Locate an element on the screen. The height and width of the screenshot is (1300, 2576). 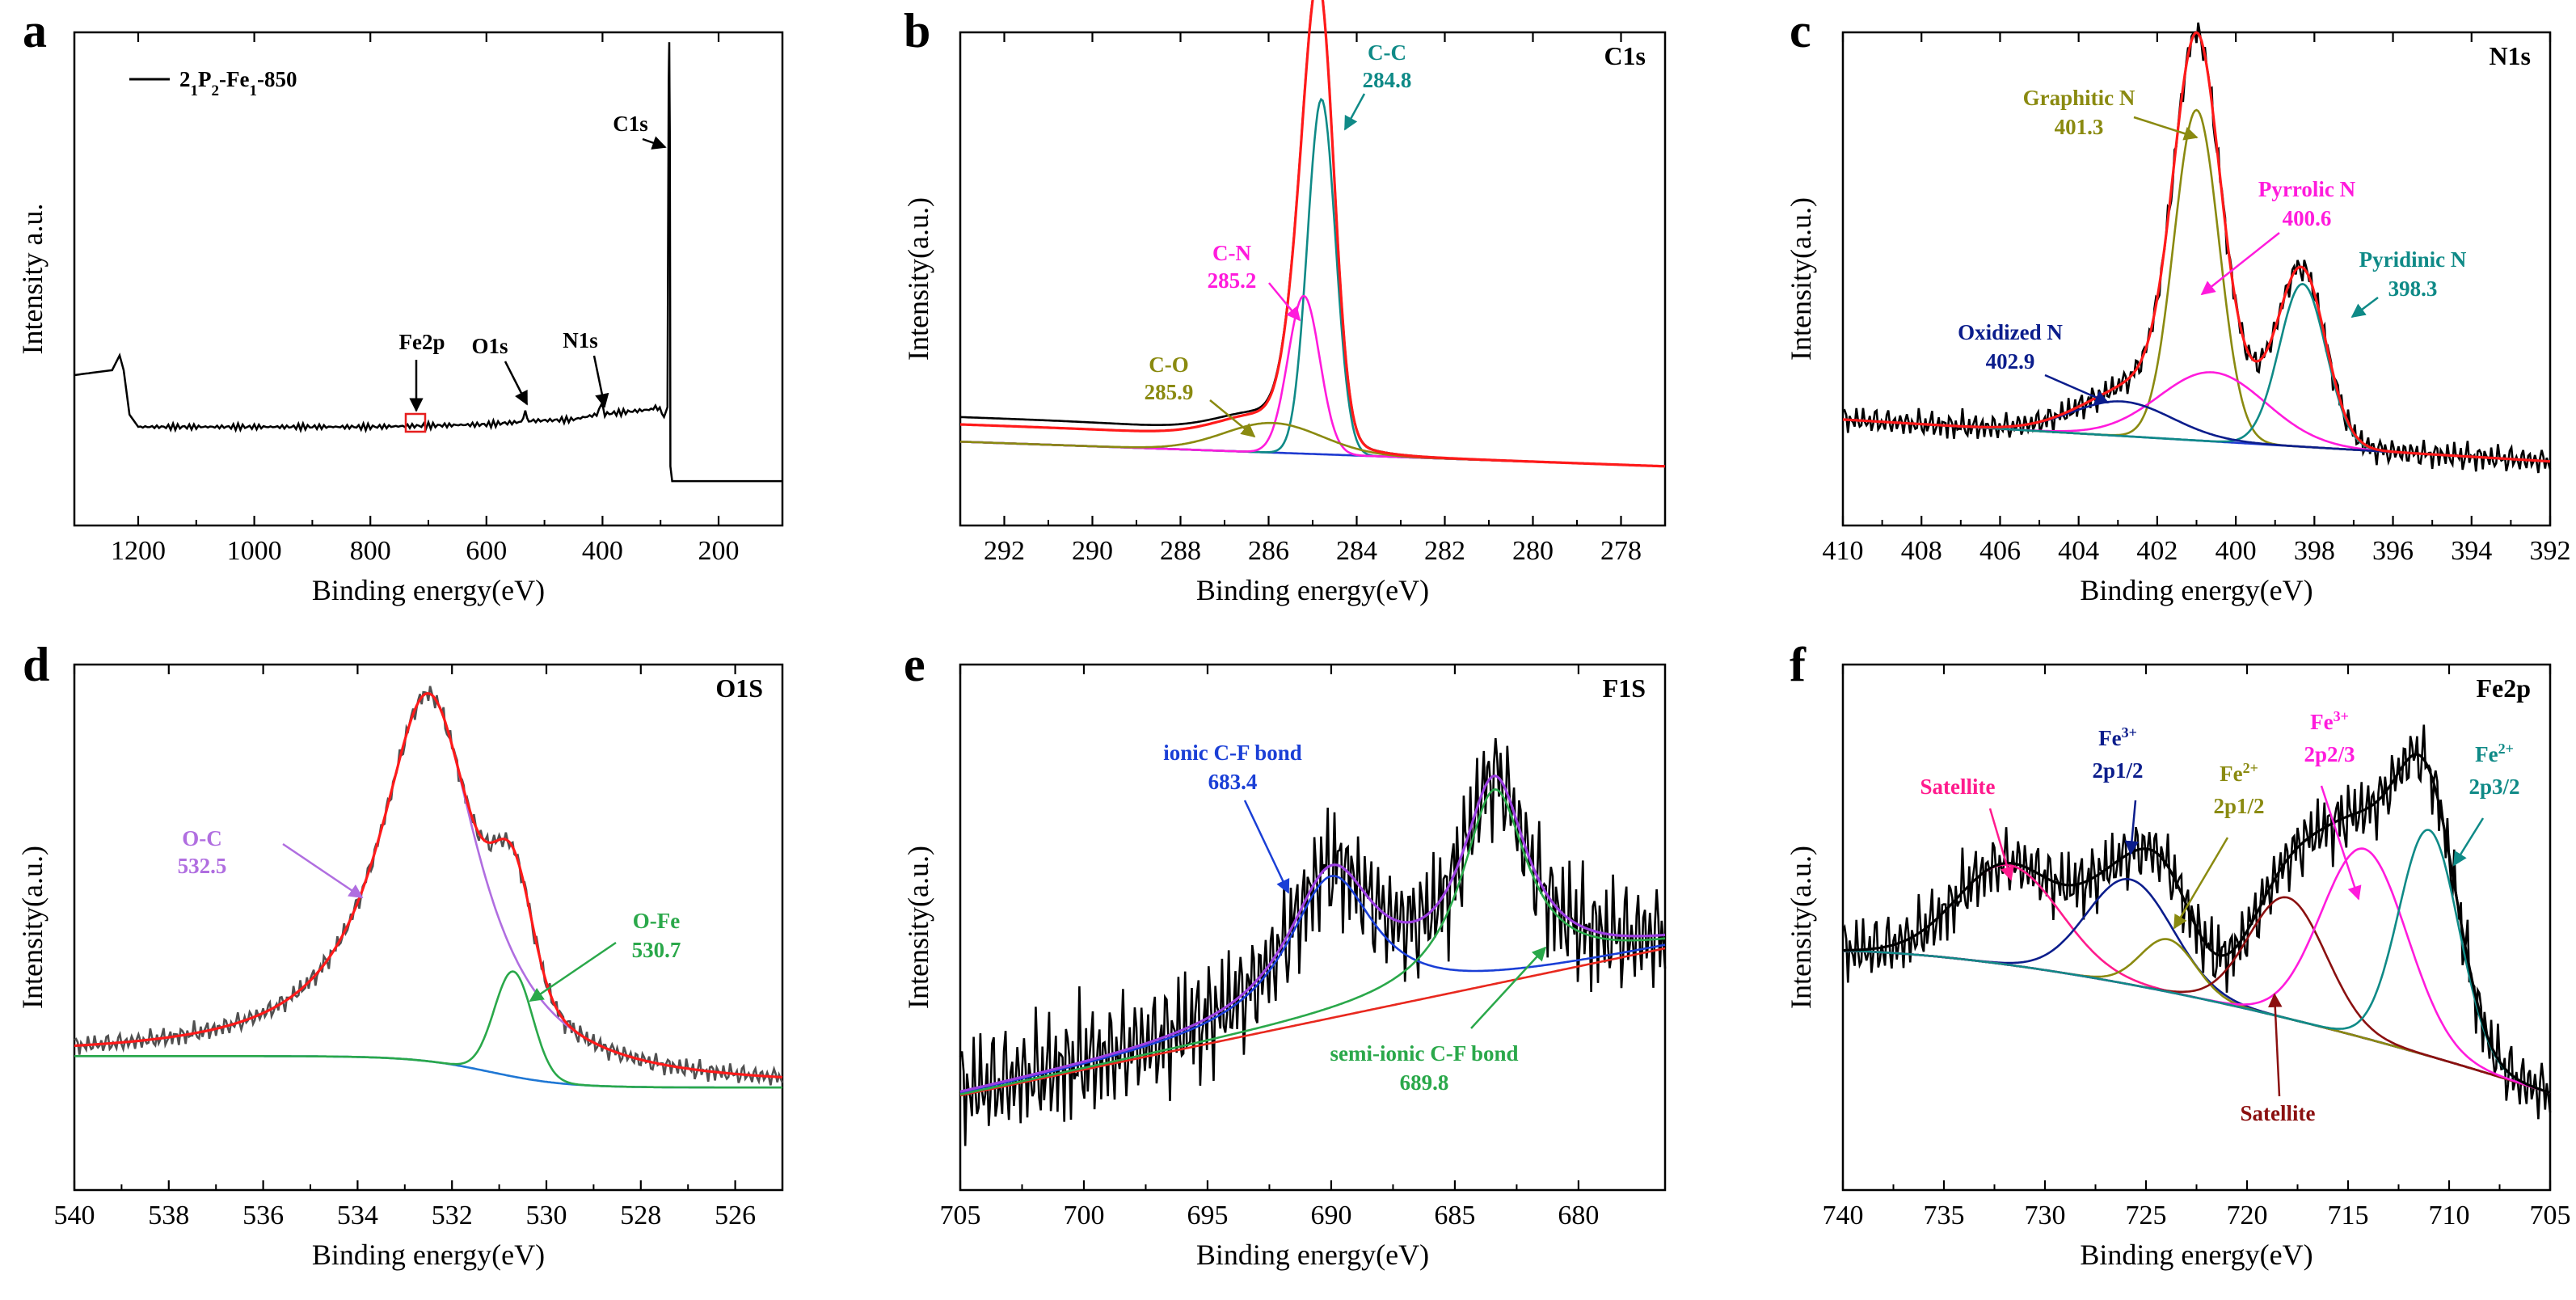
x-tick-label: 526 is located at coordinates (735, 1215).